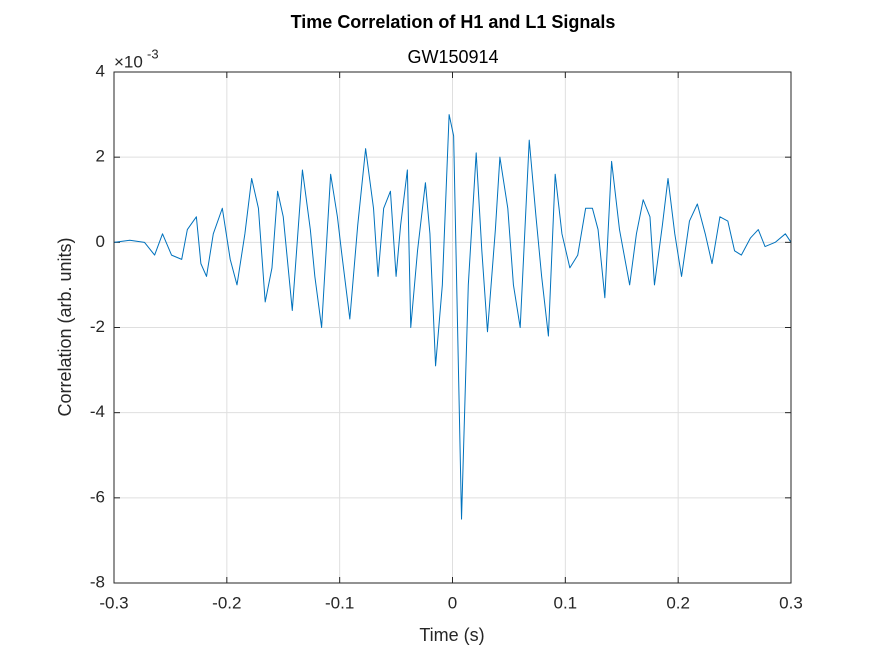 The height and width of the screenshot is (656, 875). What do you see at coordinates (100, 70) in the screenshot?
I see `y-tick-label: 4` at bounding box center [100, 70].